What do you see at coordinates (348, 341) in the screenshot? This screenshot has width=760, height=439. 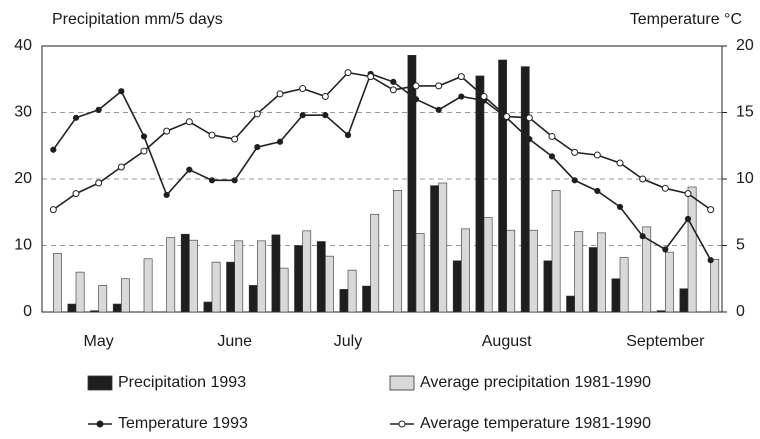 I see `x-tick-label: July` at bounding box center [348, 341].